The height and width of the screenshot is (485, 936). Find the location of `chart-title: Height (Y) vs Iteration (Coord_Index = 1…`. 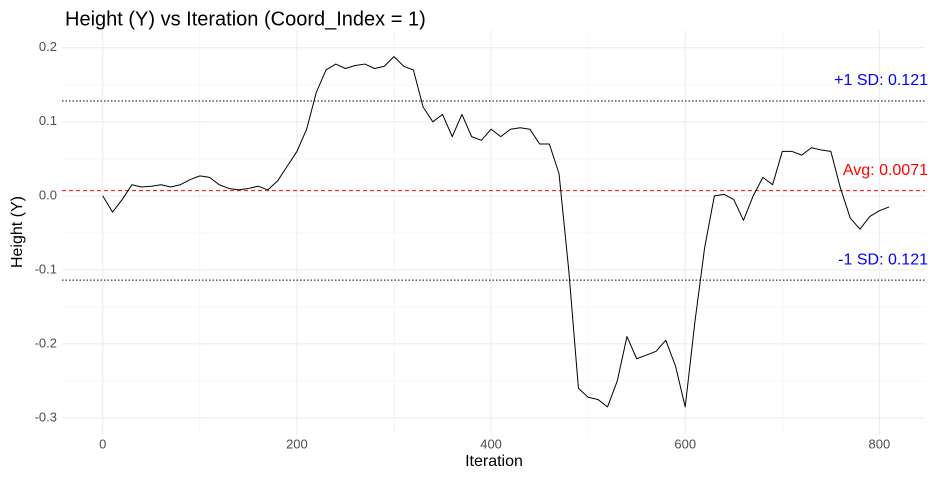

chart-title: Height (Y) vs Iteration (Coord_Index = 1… is located at coordinates (245, 19).